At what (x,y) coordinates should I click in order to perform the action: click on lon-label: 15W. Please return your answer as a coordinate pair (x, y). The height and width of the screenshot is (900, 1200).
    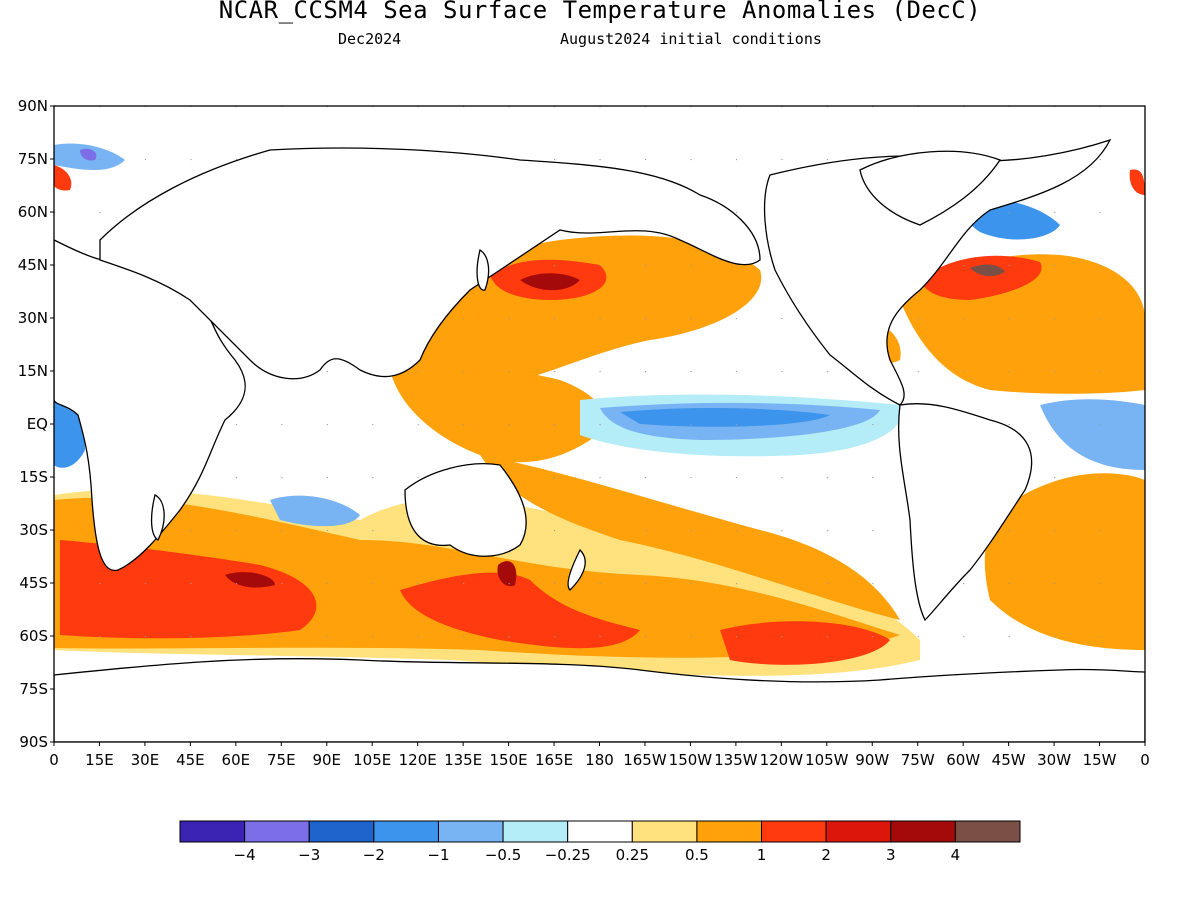
    Looking at the image, I should click on (1100, 760).